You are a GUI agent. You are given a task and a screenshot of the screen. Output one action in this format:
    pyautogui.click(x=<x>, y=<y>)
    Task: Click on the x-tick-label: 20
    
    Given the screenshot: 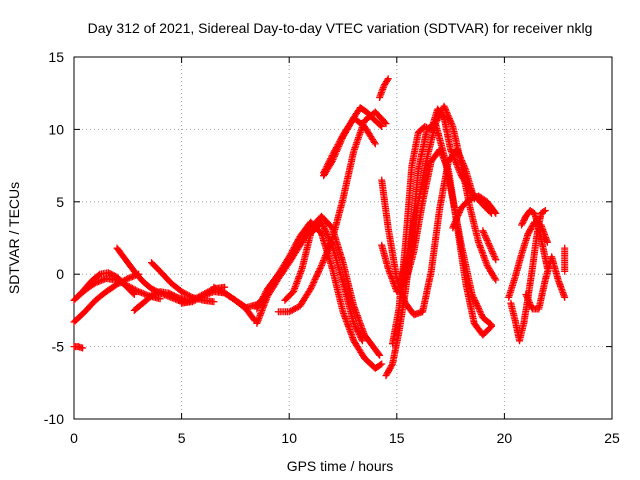 What is the action you would take?
    pyautogui.click(x=505, y=438)
    